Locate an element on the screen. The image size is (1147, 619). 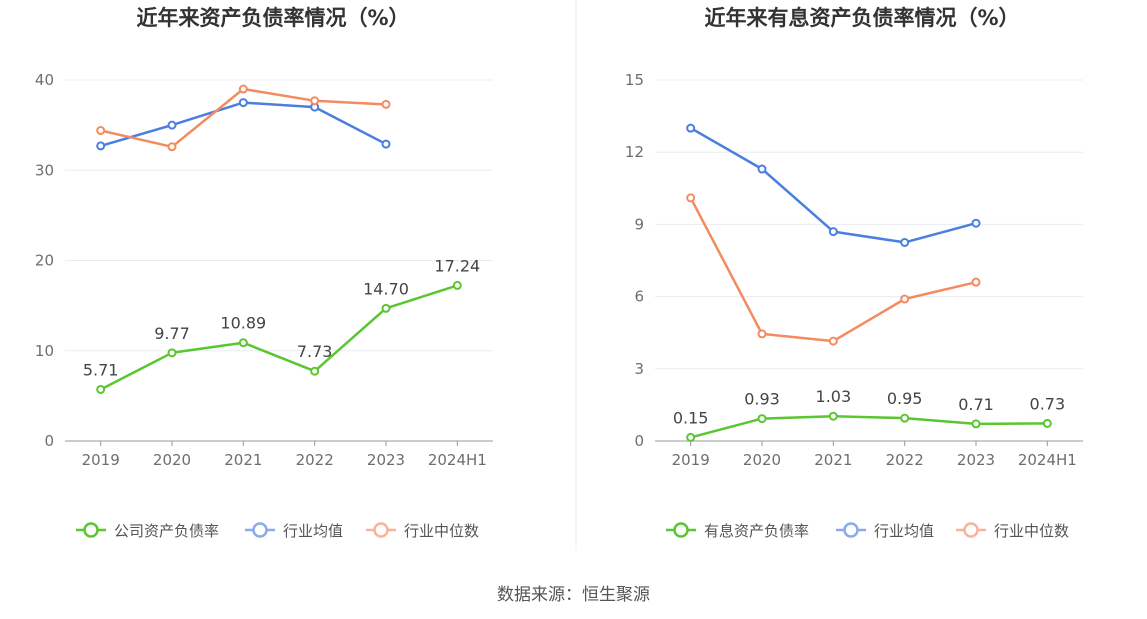
chart1-x-tick-label-4: 2023 is located at coordinates (386, 460).